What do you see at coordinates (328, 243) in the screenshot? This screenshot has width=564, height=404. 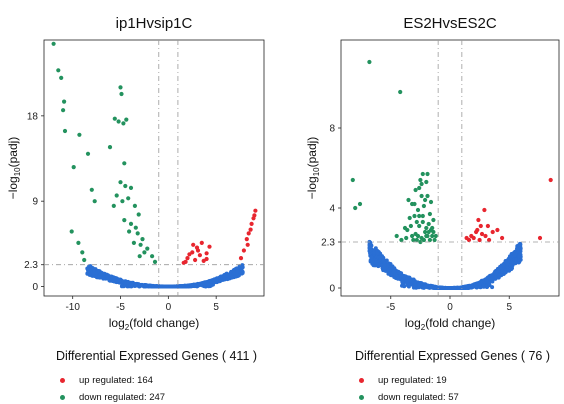 I see `y-tick-label: 2.3` at bounding box center [328, 243].